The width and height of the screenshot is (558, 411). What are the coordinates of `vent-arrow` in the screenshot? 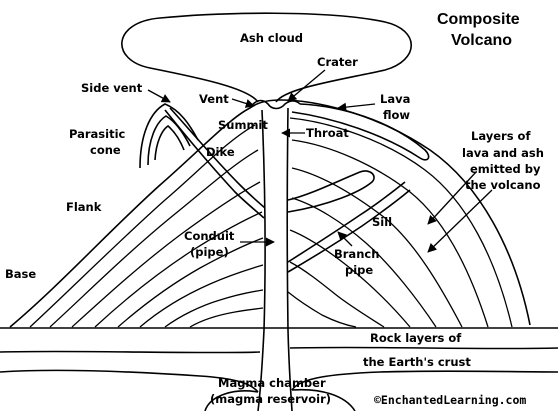 It's located at (243, 103).